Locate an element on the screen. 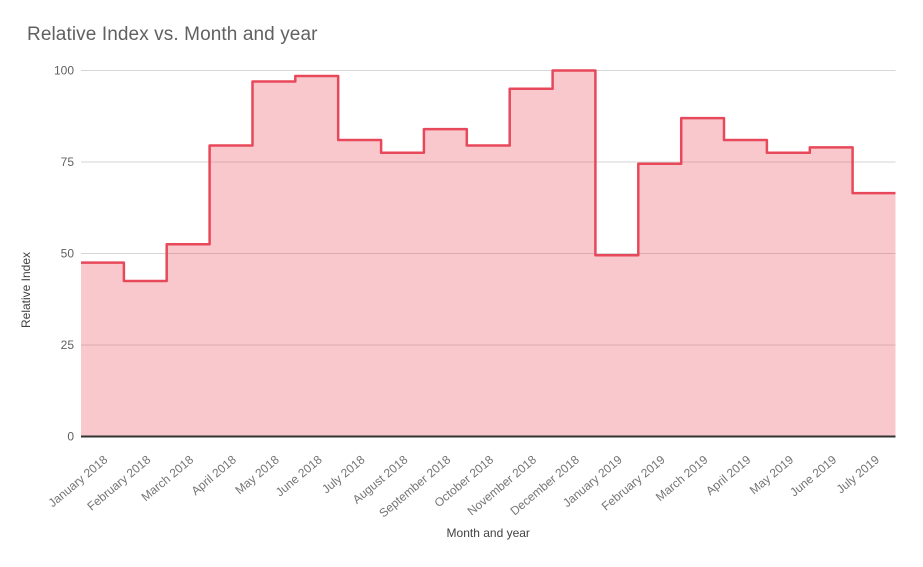 Image resolution: width=923 pixels, height=567 pixels. y-tick-label: 75 is located at coordinates (68, 162).